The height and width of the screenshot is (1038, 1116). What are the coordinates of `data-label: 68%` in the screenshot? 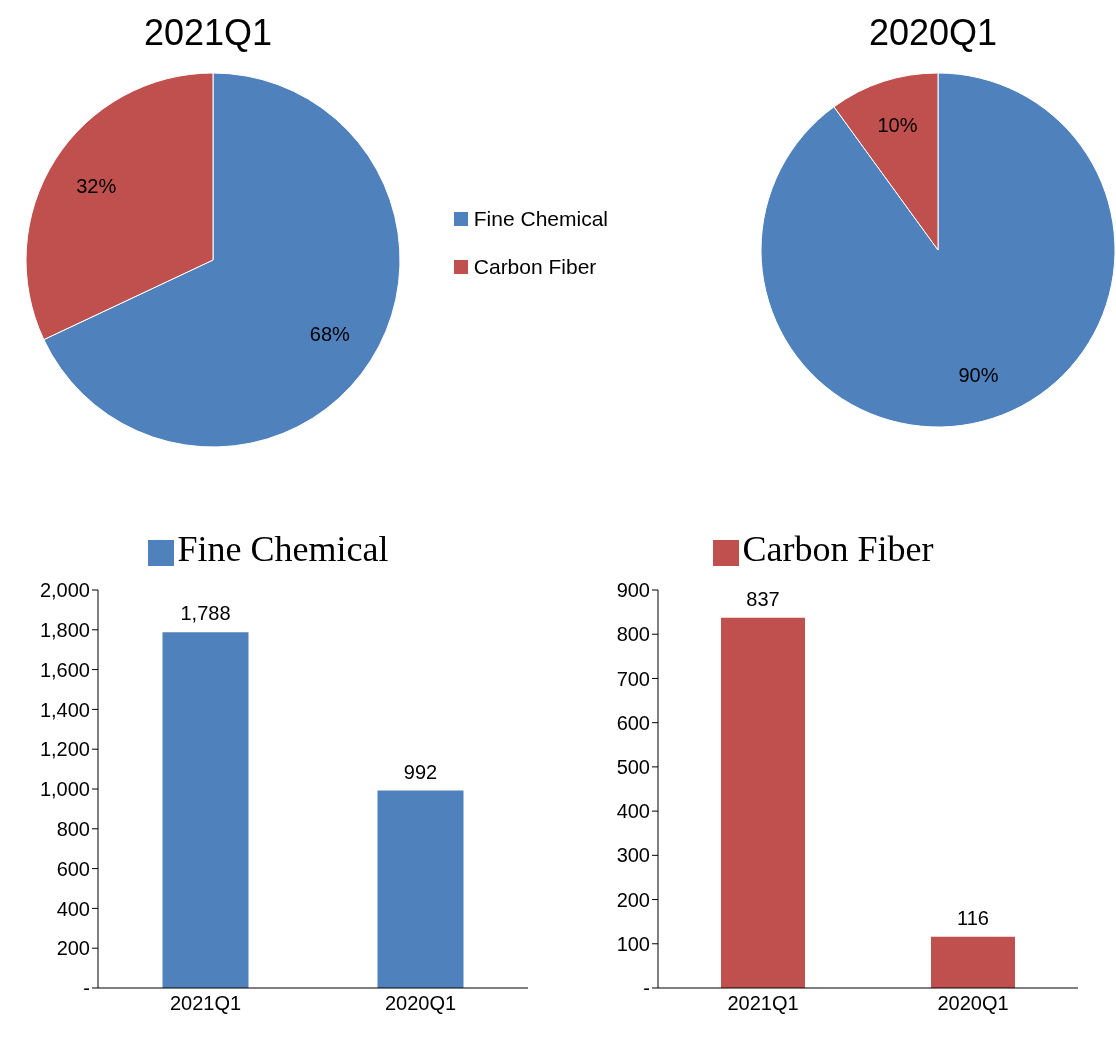 It's located at (330, 334).